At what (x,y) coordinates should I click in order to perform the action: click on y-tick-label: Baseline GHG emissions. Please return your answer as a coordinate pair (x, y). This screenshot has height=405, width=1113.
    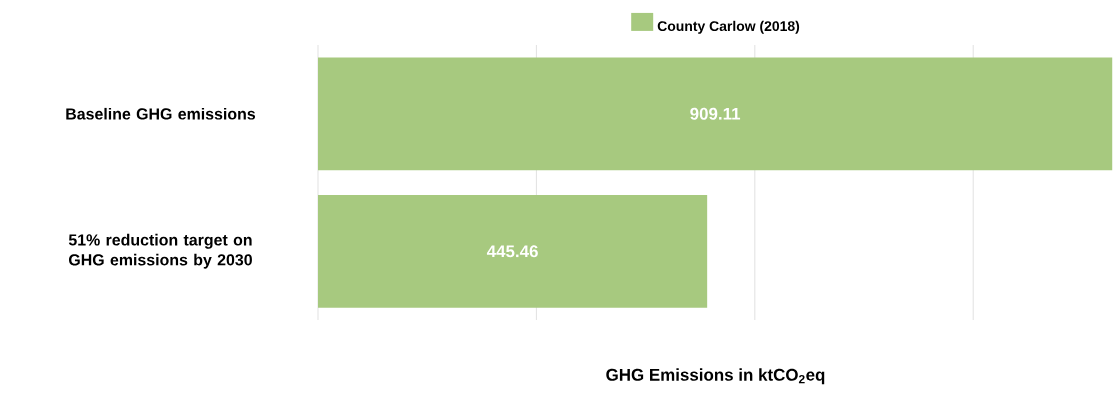
    Looking at the image, I should click on (161, 113).